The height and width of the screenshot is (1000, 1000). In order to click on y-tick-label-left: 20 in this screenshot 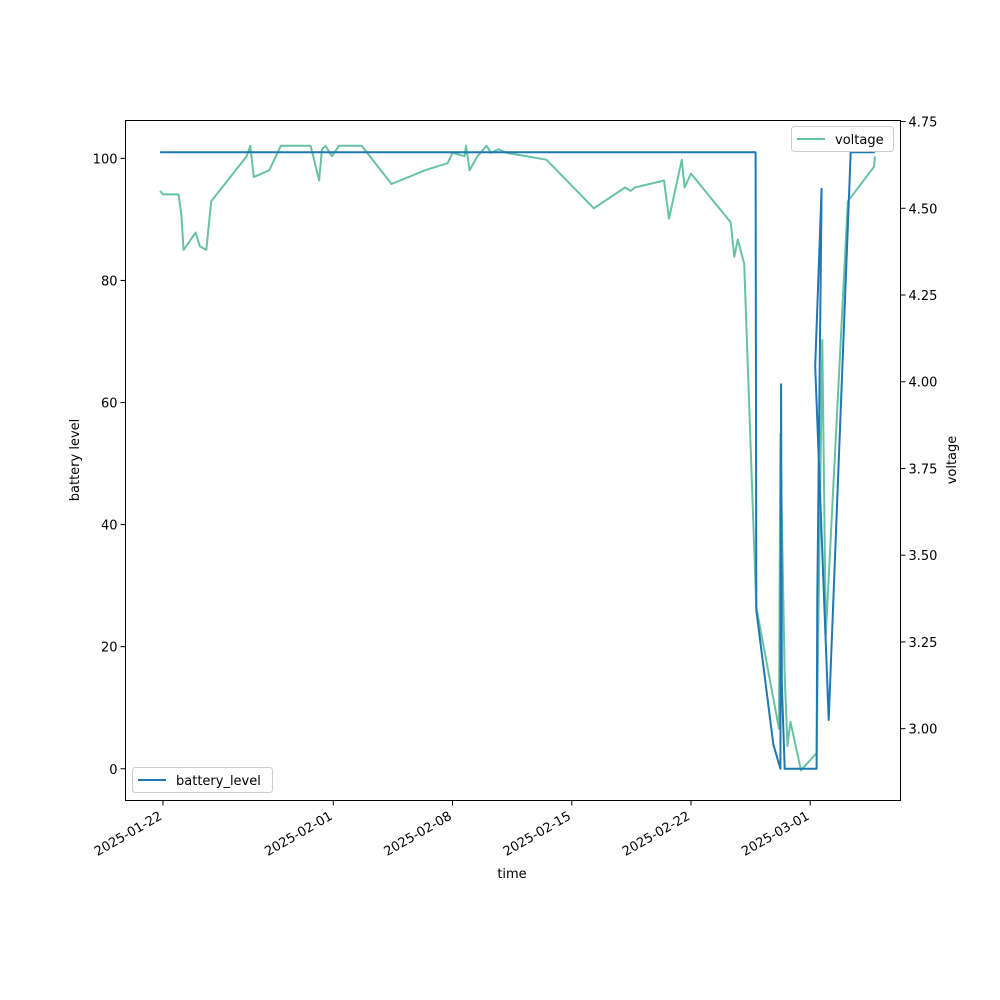, I will do `click(109, 648)`.